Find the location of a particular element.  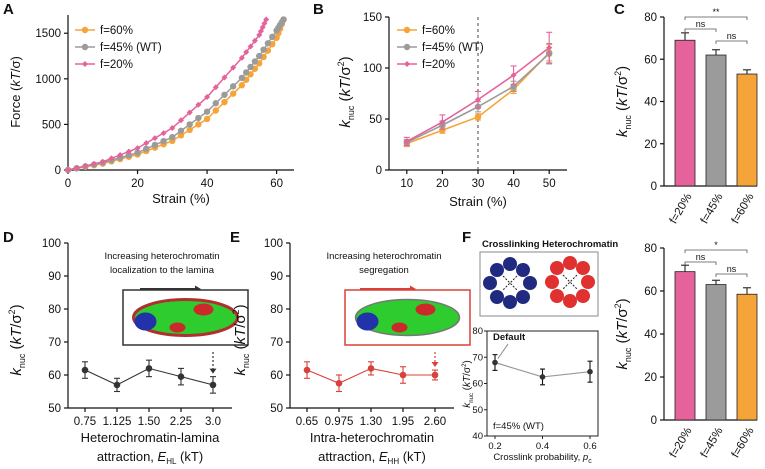

a-x-tick-label: 0 is located at coordinates (68, 184).